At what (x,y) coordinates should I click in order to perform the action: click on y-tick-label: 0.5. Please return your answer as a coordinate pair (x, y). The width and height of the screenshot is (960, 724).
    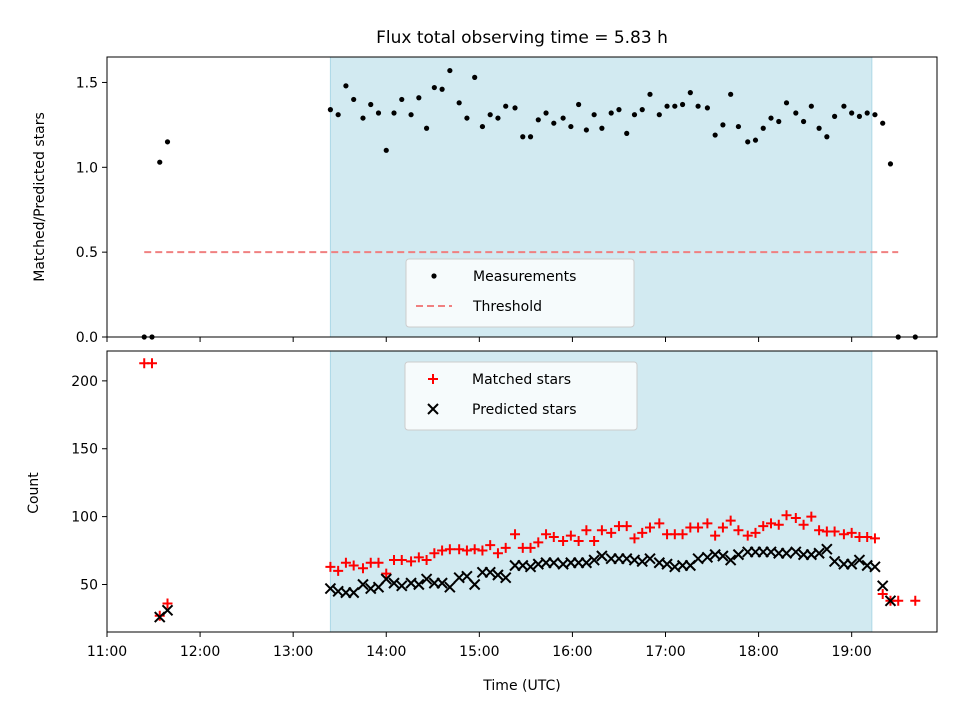
    Looking at the image, I should click on (87, 253).